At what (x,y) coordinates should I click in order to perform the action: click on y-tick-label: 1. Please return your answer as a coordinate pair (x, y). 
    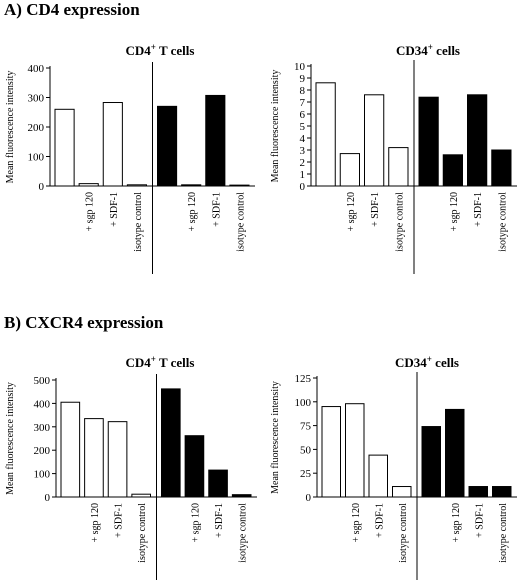
    Looking at the image, I should click on (303, 175).